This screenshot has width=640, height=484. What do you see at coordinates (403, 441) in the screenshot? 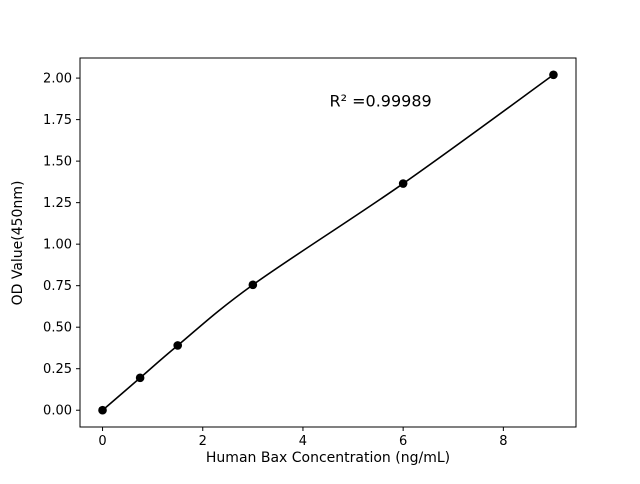
I see `x-tick-label: 6` at bounding box center [403, 441].